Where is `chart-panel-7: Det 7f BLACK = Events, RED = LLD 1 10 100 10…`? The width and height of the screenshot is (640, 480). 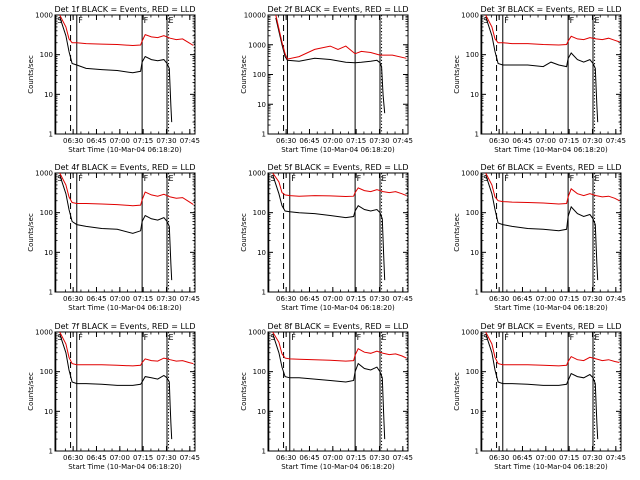
chart-panel-7: Det 7f BLACK = Events, RED = LLD 1 10 100 10… is located at coordinates (113, 396).